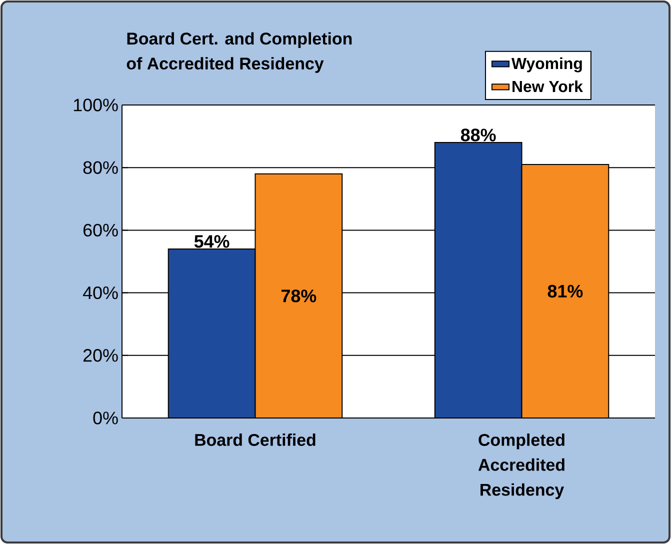 Image resolution: width=671 pixels, height=544 pixels. What do you see at coordinates (565, 291) in the screenshot?
I see `data-label: 81%` at bounding box center [565, 291].